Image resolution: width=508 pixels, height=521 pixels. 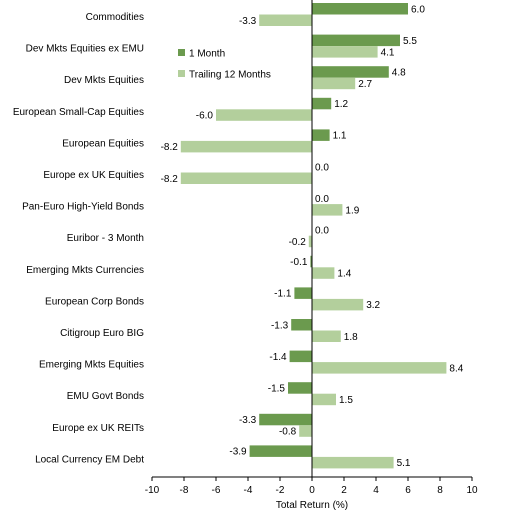 What do you see at coordinates (344, 274) in the screenshot?
I see `data-label: 1.4` at bounding box center [344, 274].